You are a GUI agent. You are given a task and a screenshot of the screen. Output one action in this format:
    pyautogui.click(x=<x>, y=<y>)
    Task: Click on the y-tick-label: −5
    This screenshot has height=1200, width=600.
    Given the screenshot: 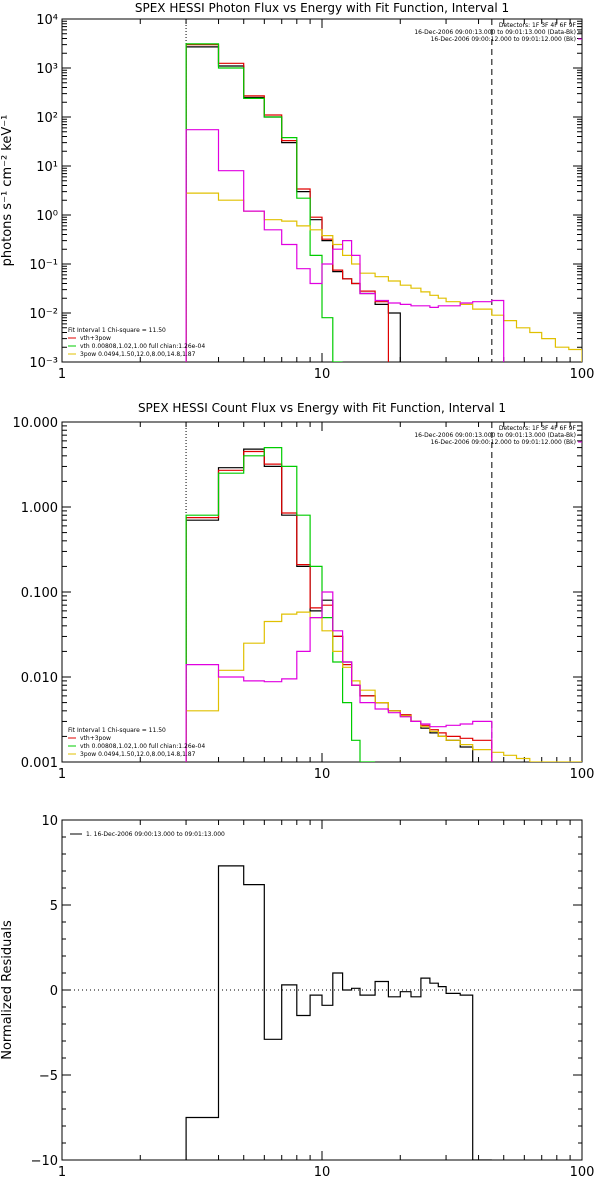 What is the action you would take?
    pyautogui.click(x=48, y=1076)
    